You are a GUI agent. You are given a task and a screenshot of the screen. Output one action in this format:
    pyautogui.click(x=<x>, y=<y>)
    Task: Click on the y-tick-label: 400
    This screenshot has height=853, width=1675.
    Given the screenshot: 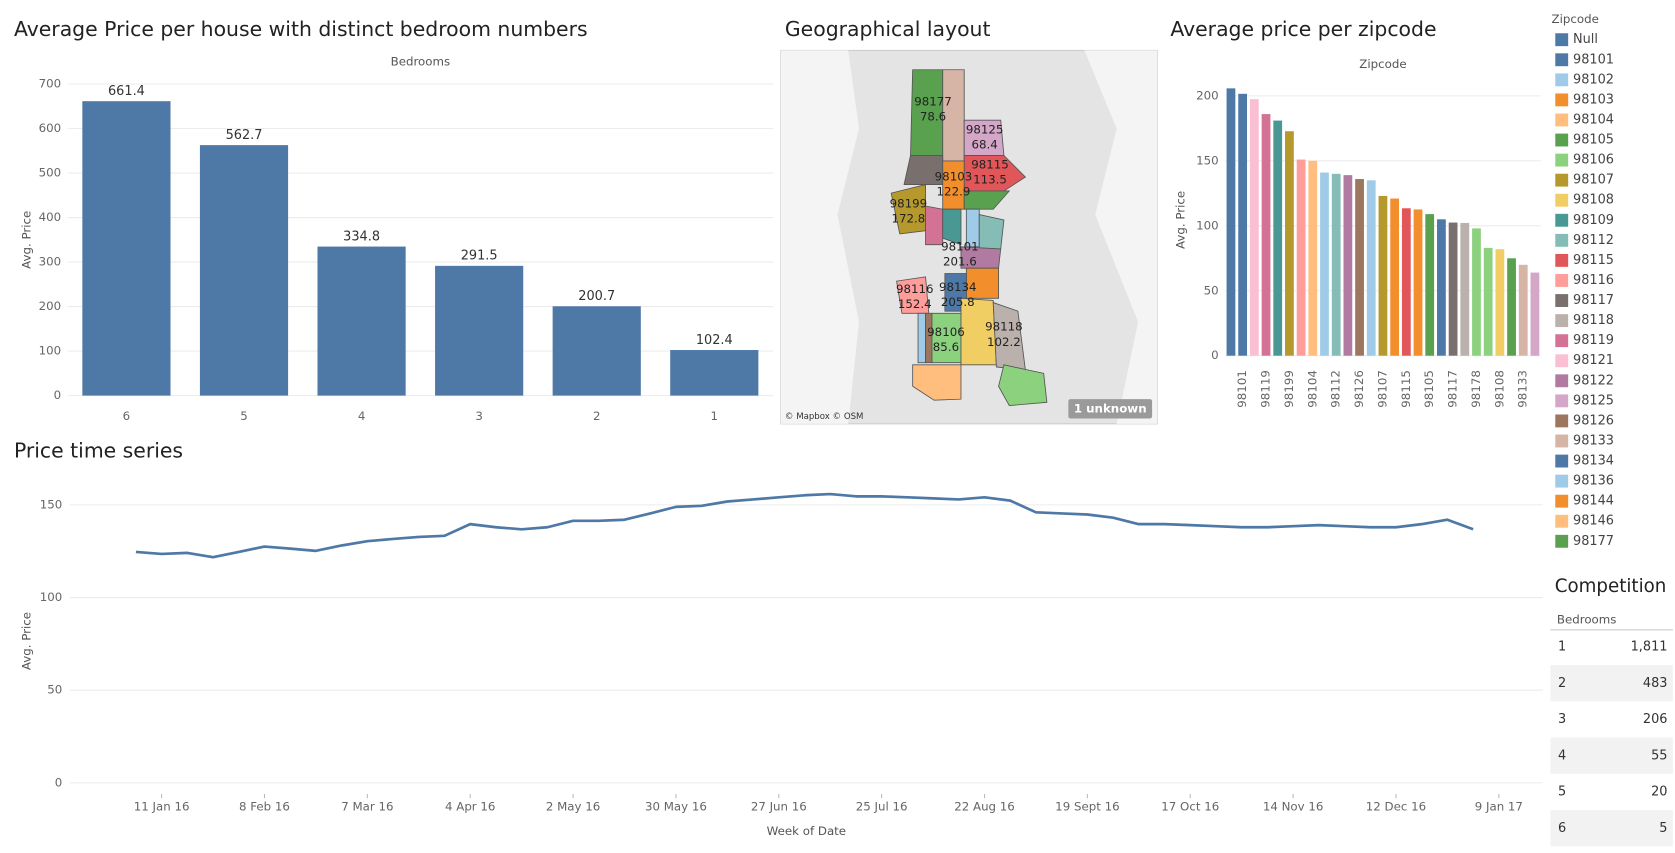 What is the action you would take?
    pyautogui.click(x=50, y=217)
    